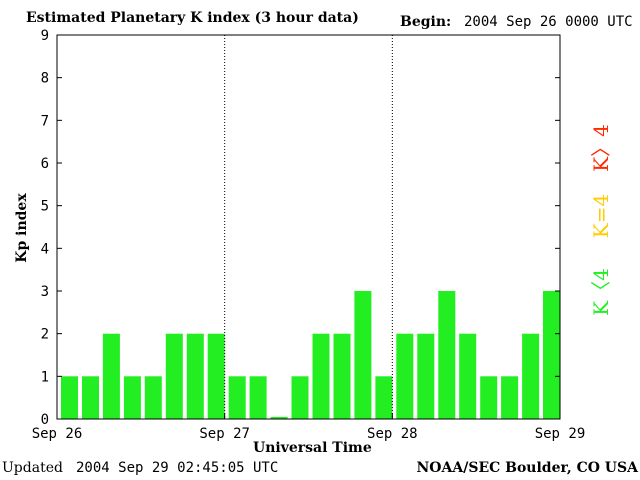  What do you see at coordinates (312, 448) in the screenshot?
I see `x-axis-label: Universal Time` at bounding box center [312, 448].